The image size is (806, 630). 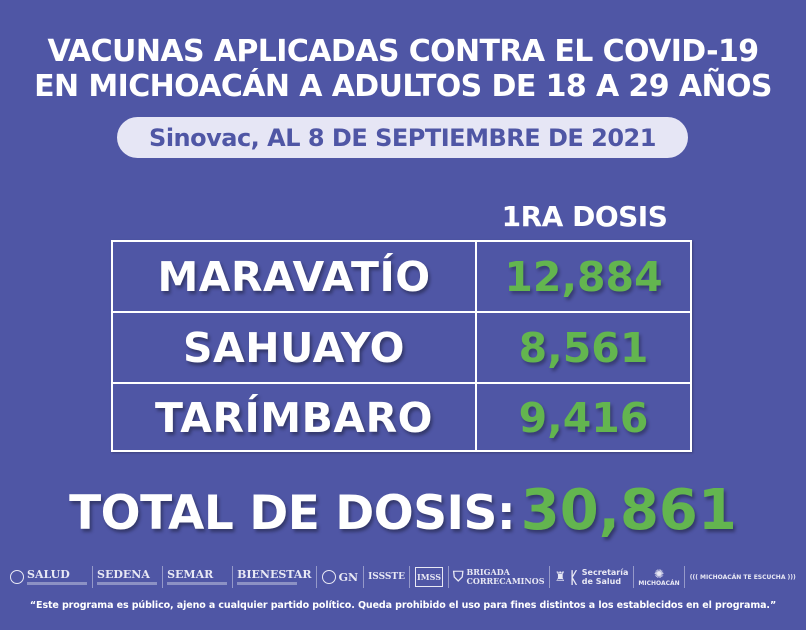 I want to click on brigada-shield-icon: ⛉, so click(x=458, y=577).